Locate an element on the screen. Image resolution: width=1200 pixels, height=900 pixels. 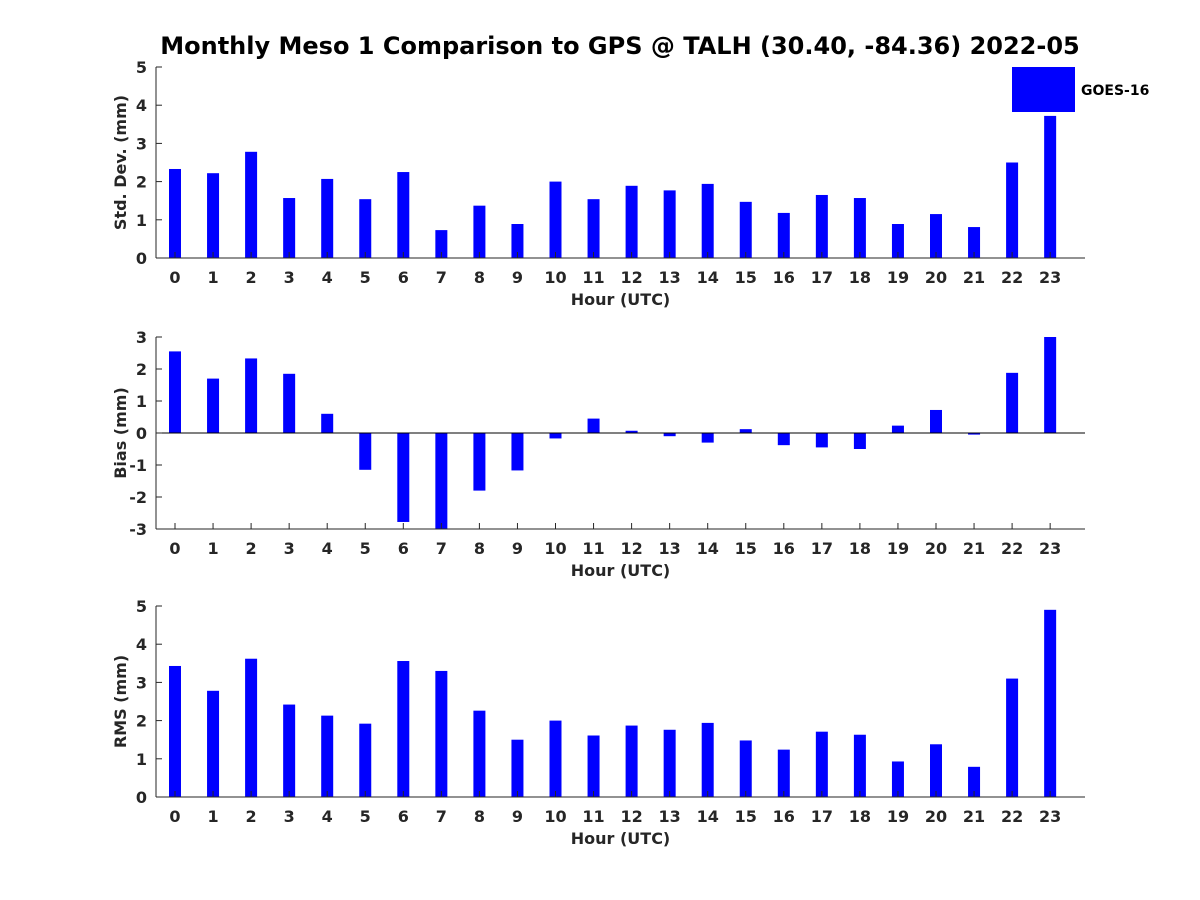
y-tick-label: -1 is located at coordinates (138, 465).